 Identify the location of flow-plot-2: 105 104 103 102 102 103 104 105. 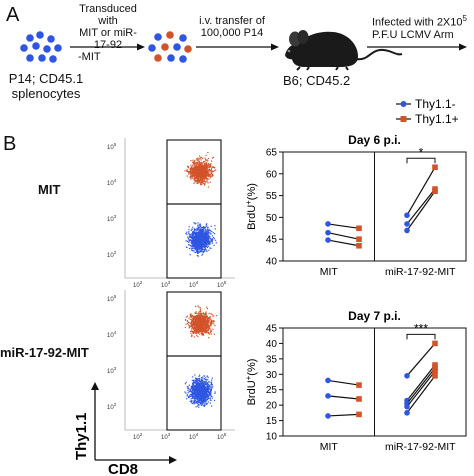
(171, 365).